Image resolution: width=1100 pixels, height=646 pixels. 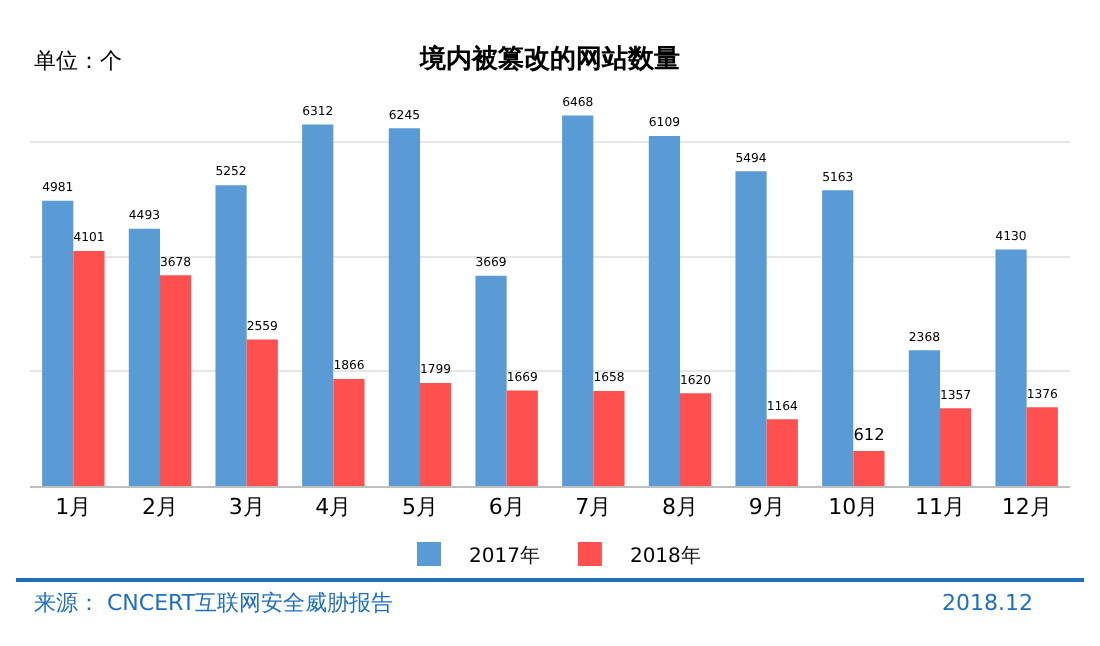 I want to click on x-tick-label: 1月, so click(x=73, y=507).